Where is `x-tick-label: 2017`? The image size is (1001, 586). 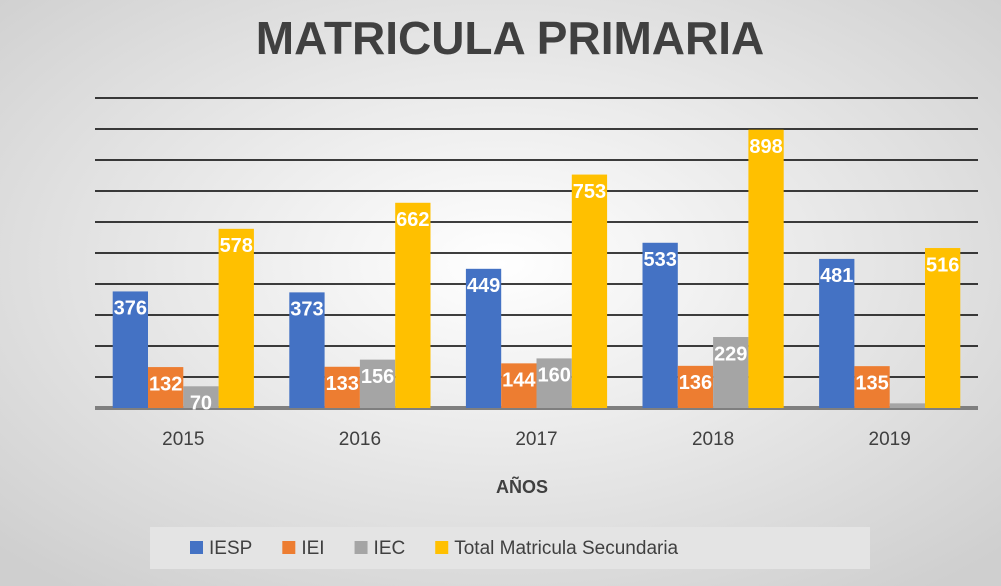 x-tick-label: 2017 is located at coordinates (536, 439).